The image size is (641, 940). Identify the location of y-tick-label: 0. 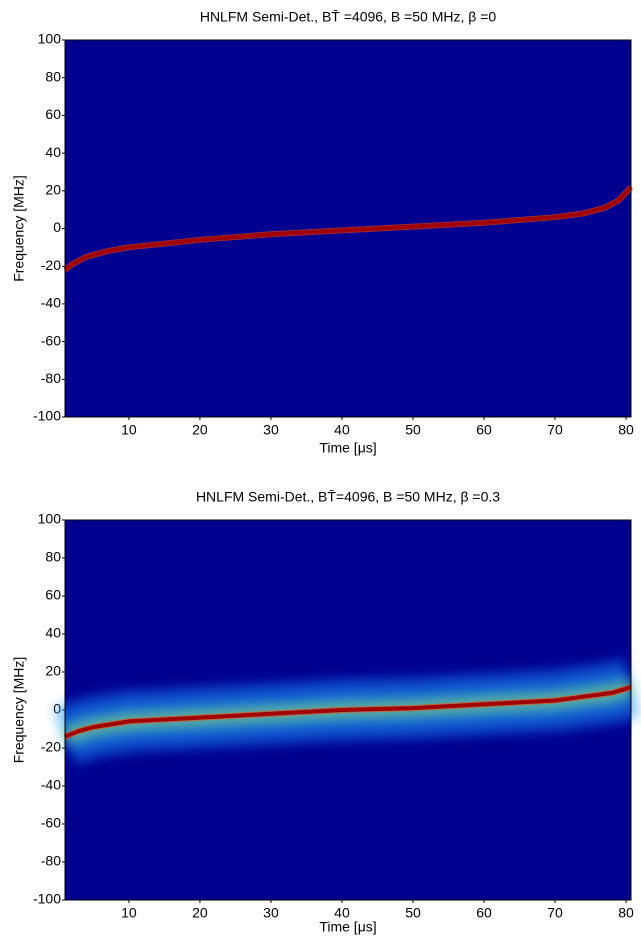
(57, 227).